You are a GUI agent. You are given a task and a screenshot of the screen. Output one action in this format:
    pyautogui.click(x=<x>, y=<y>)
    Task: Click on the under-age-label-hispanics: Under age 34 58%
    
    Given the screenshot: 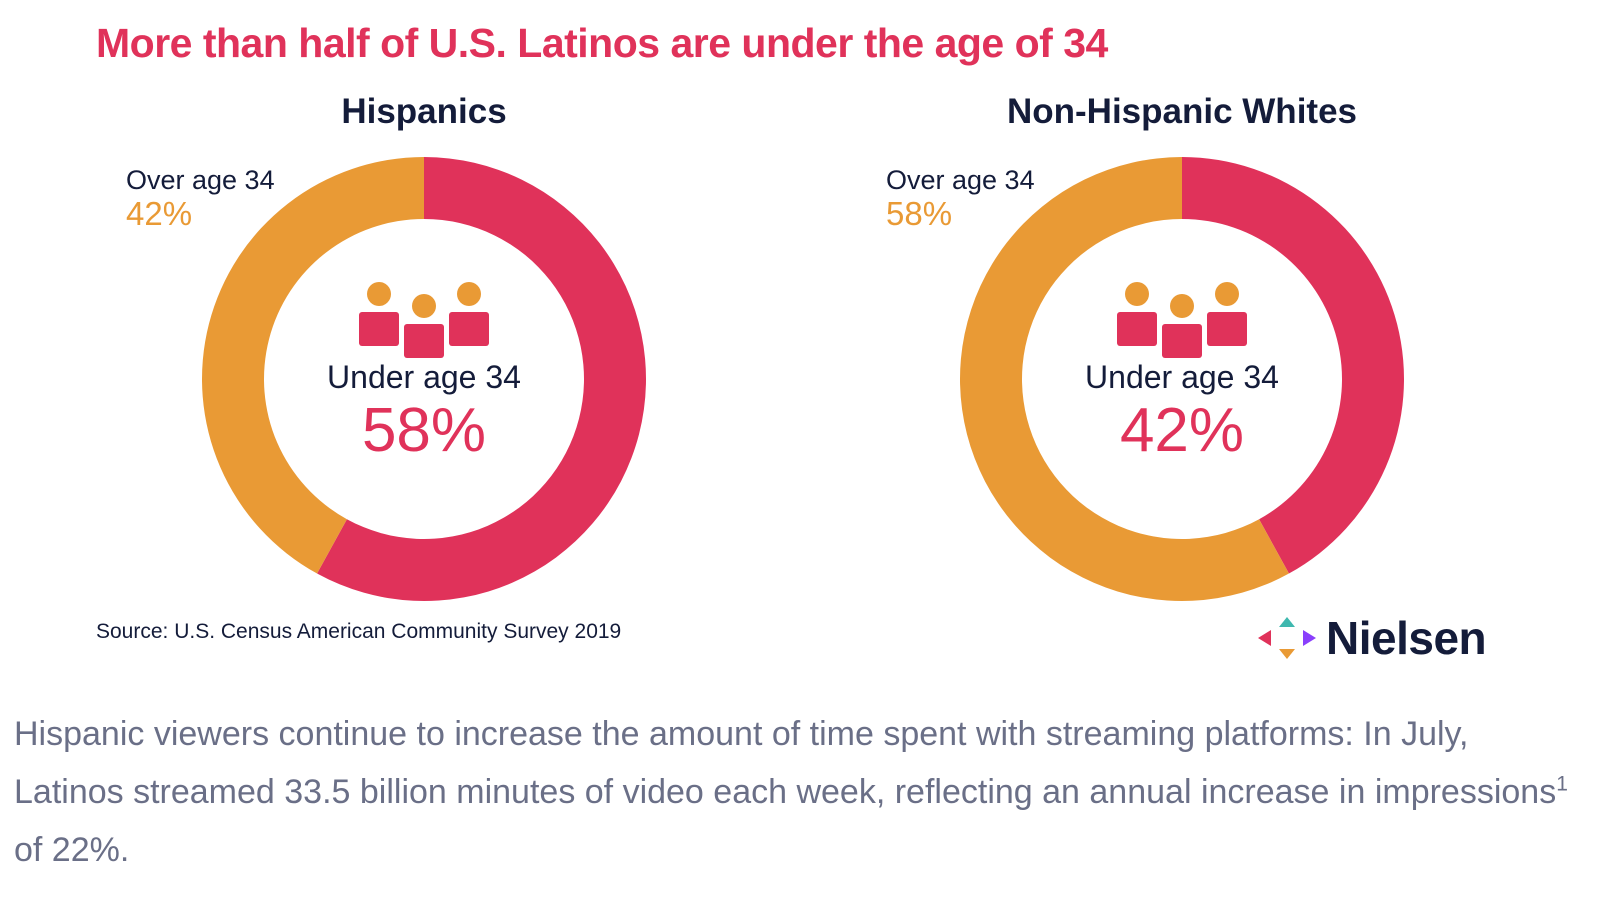 What is the action you would take?
    pyautogui.click(x=424, y=412)
    